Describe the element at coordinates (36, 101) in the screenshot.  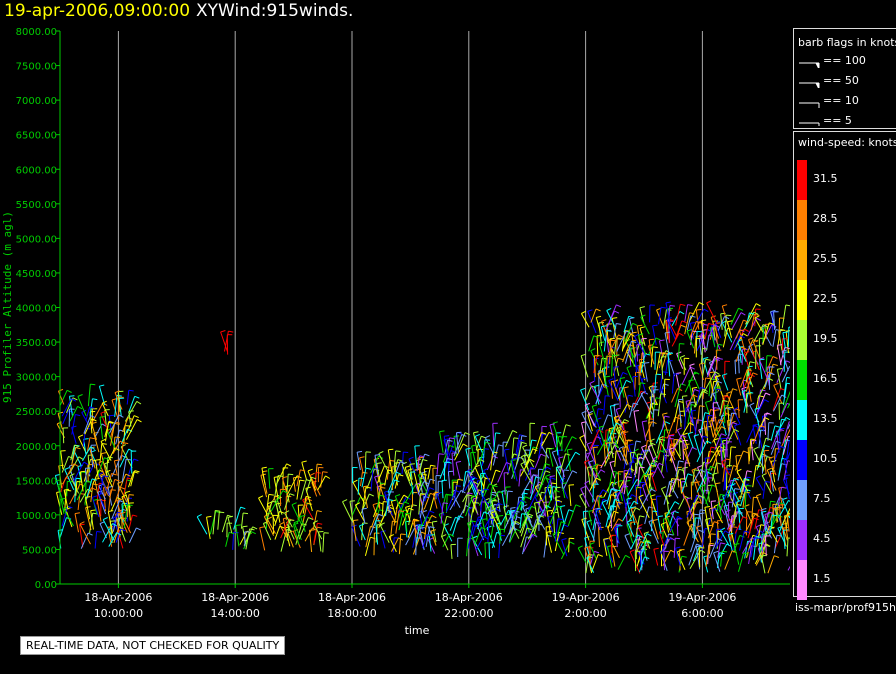
I see `y-tick-label: 7000.00` at that location.